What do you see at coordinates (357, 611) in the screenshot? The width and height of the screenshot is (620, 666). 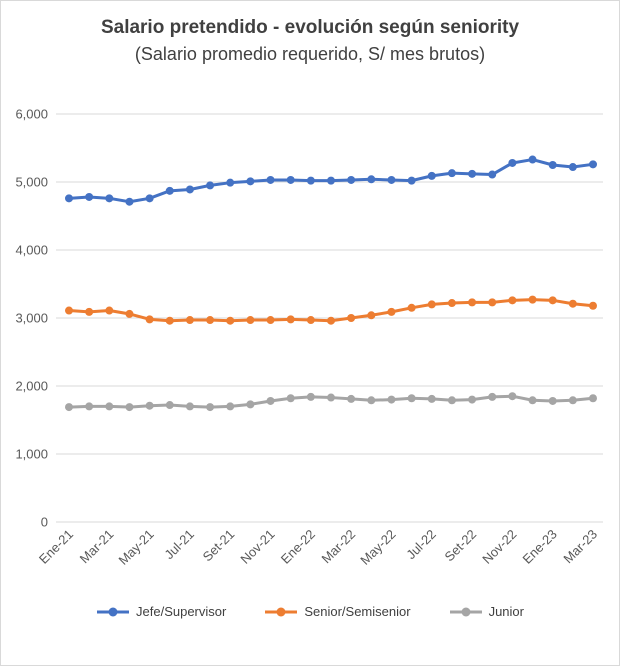 I see `legend-label: Senior/Semisenior` at bounding box center [357, 611].